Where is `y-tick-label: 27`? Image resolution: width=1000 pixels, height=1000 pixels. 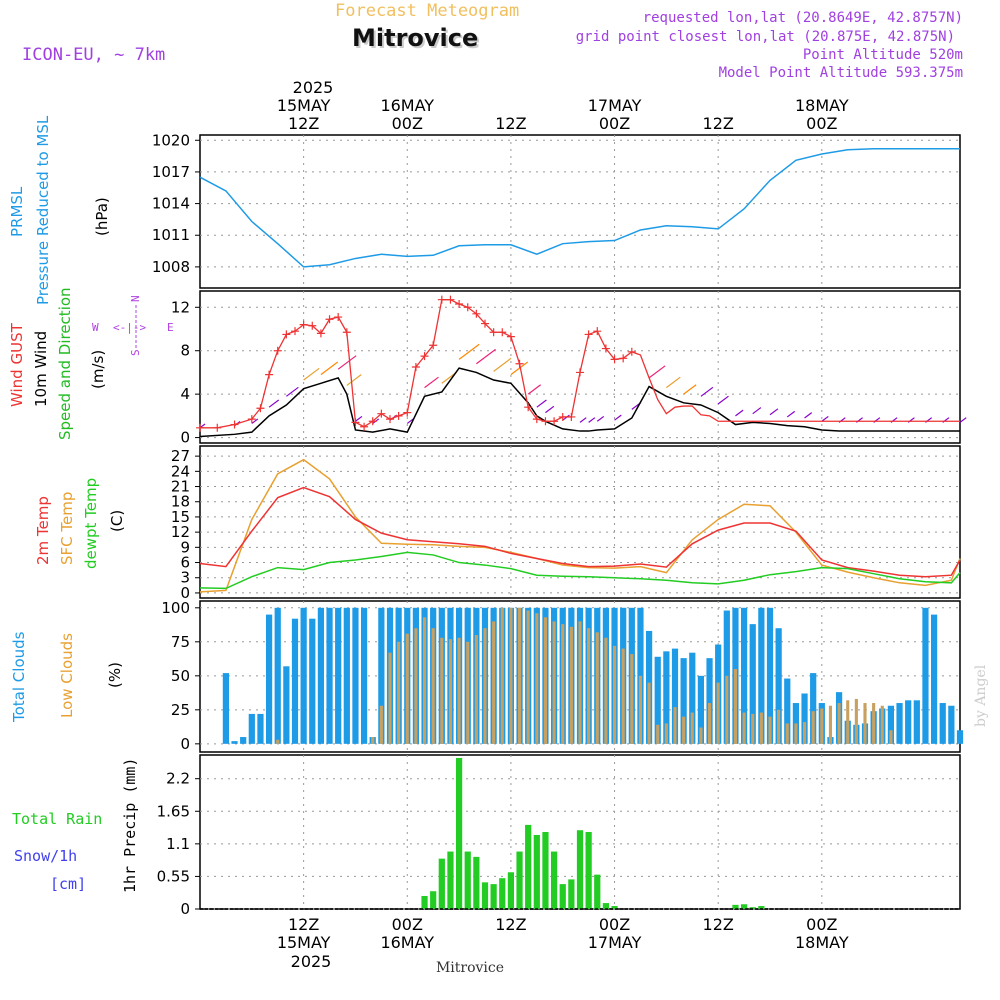 y-tick-label: 27 is located at coordinates (180, 456).